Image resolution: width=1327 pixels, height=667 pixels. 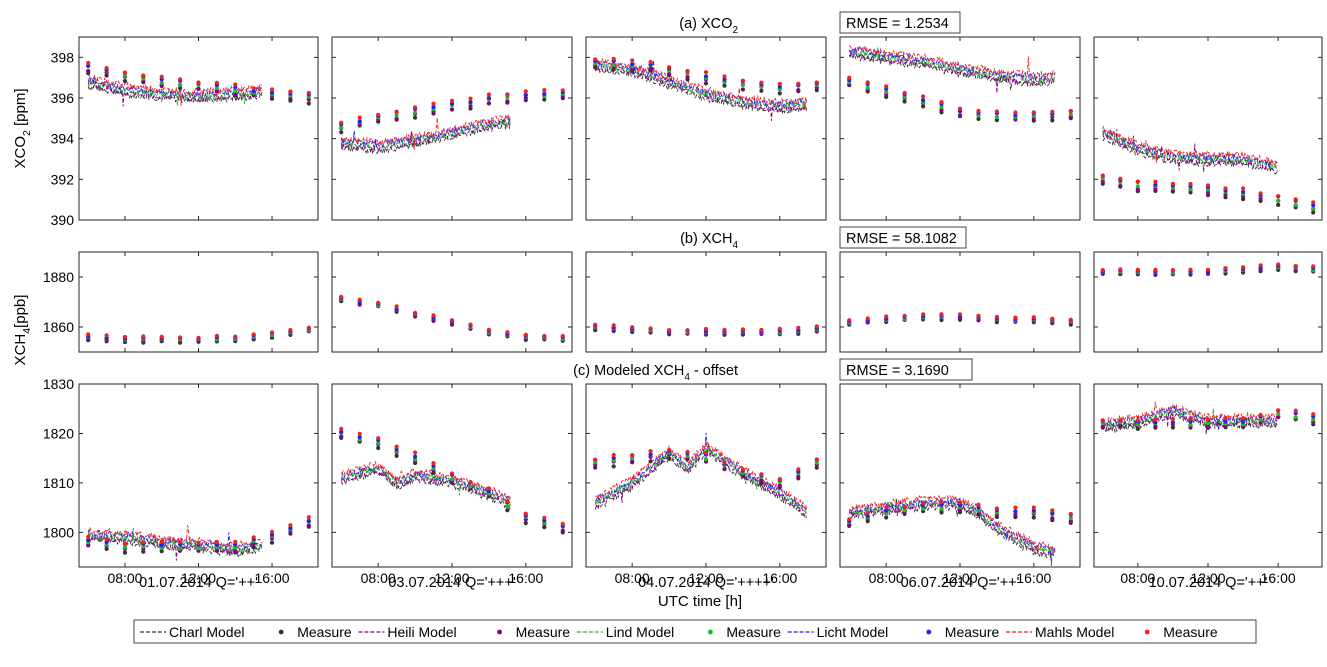 What do you see at coordinates (837, 632) in the screenshot?
I see `legend-entry-licht-model: Licht Model` at bounding box center [837, 632].